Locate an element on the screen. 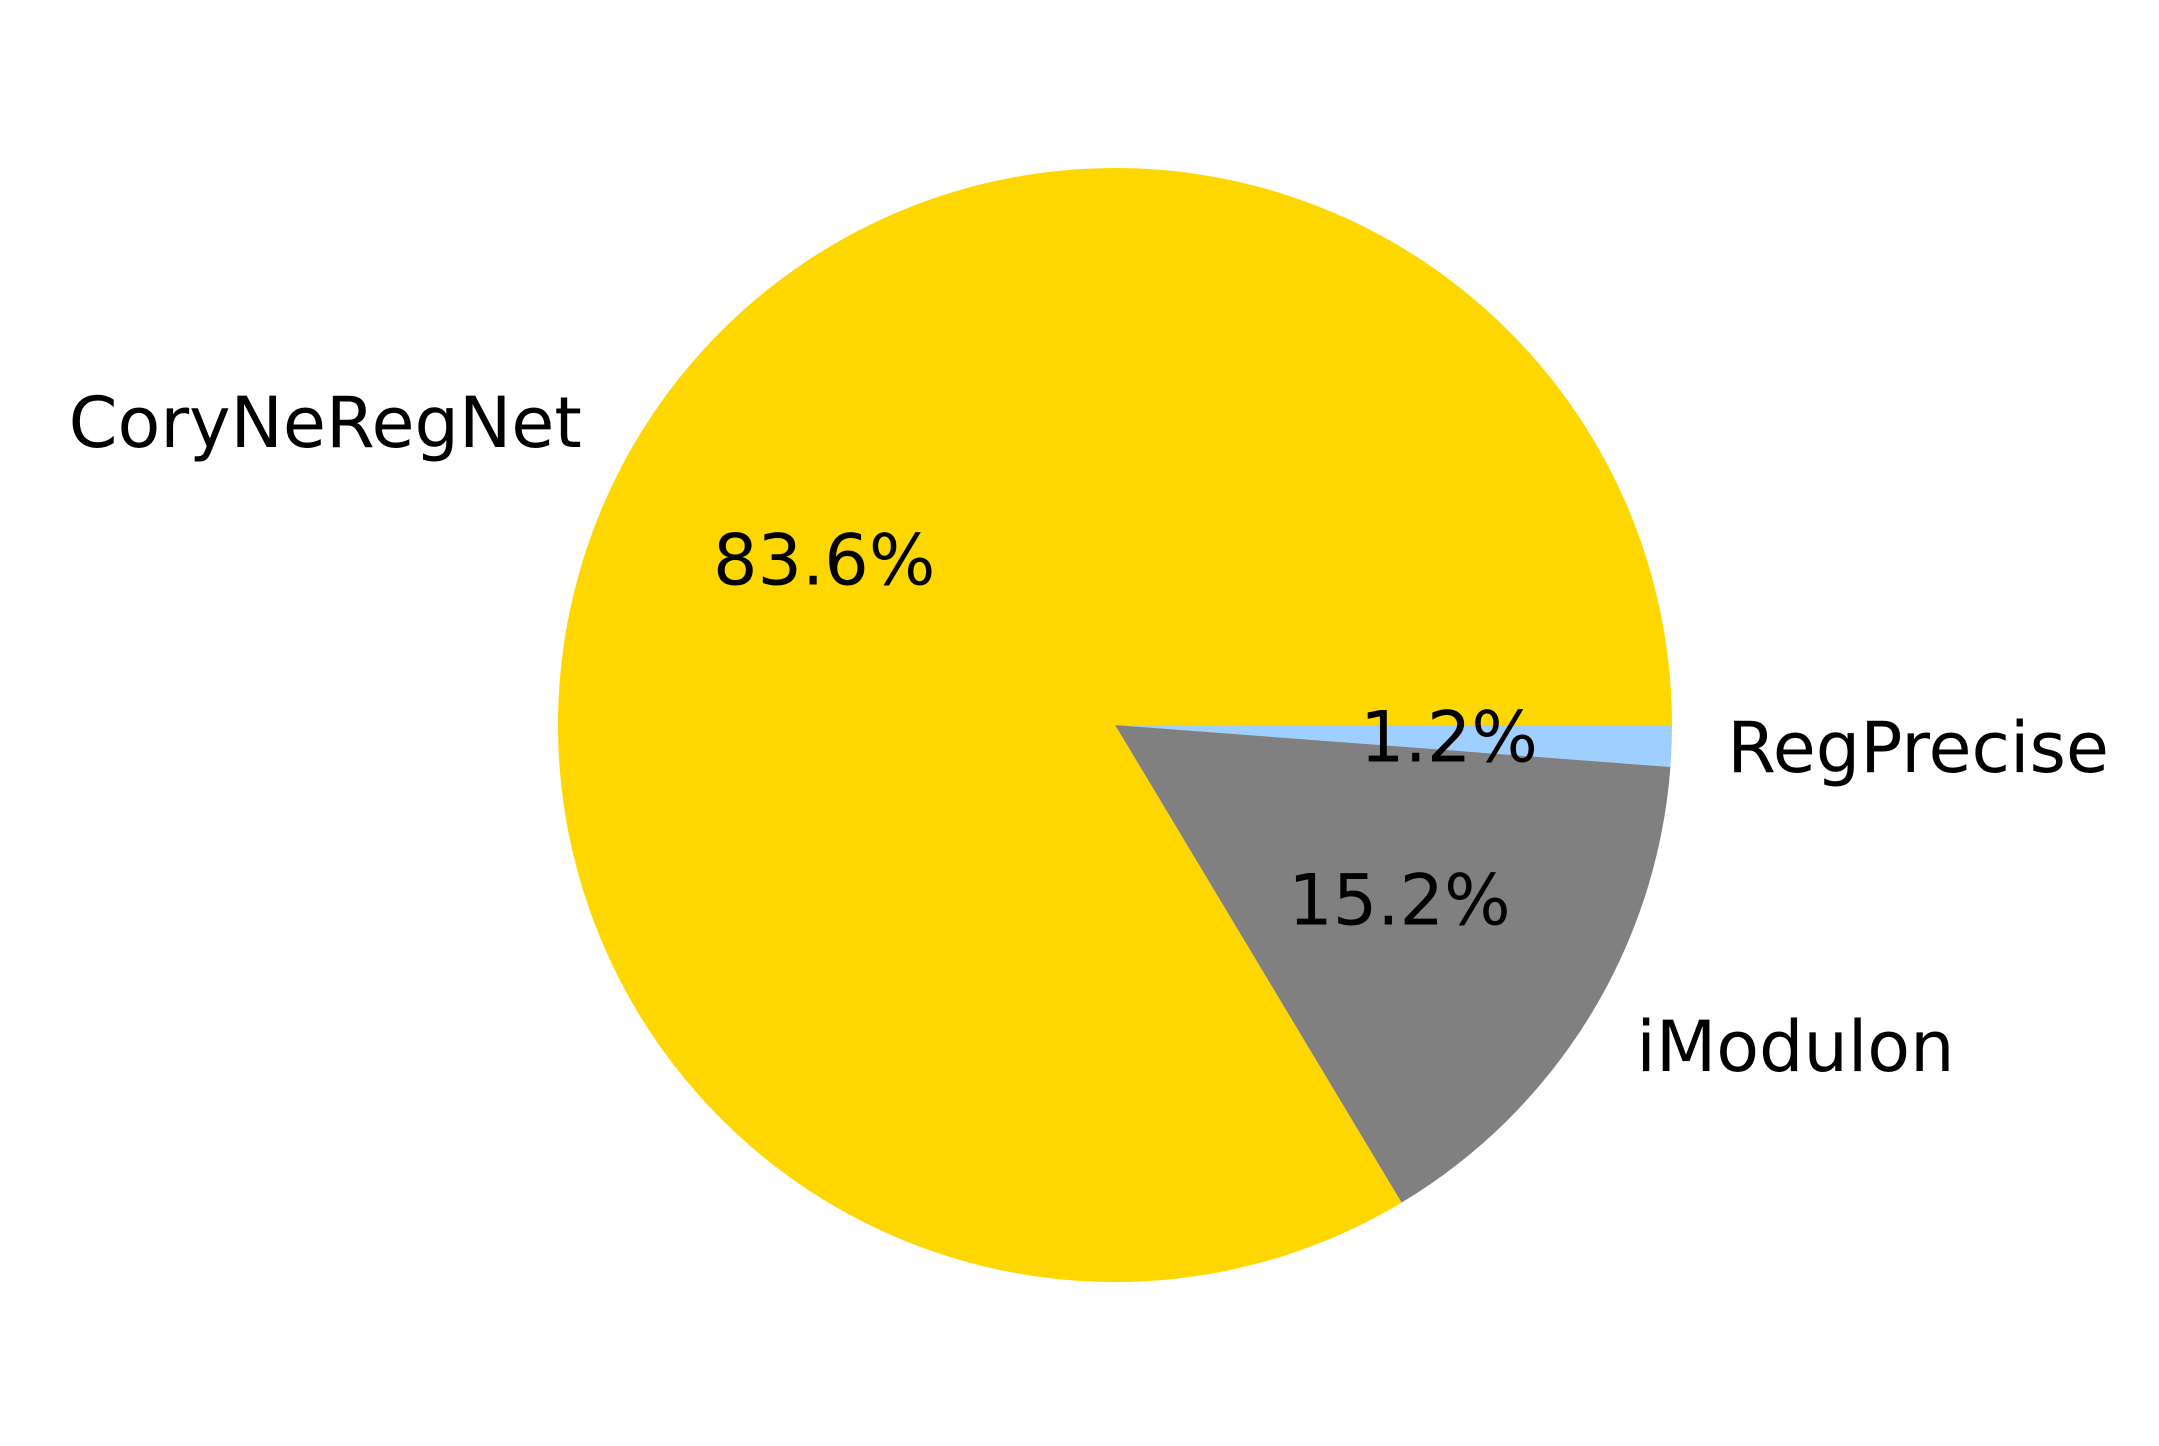  pie-slice-regprecise is located at coordinates (1393, 746).